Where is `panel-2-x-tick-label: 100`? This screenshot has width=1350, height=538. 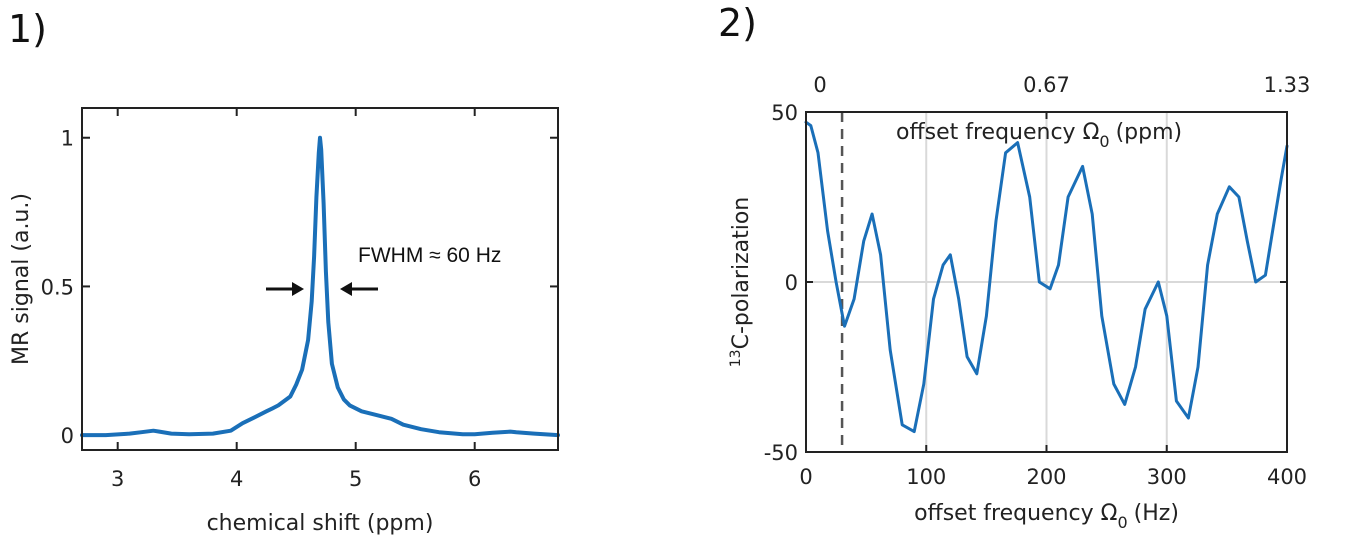 panel-2-x-tick-label: 100 is located at coordinates (926, 477).